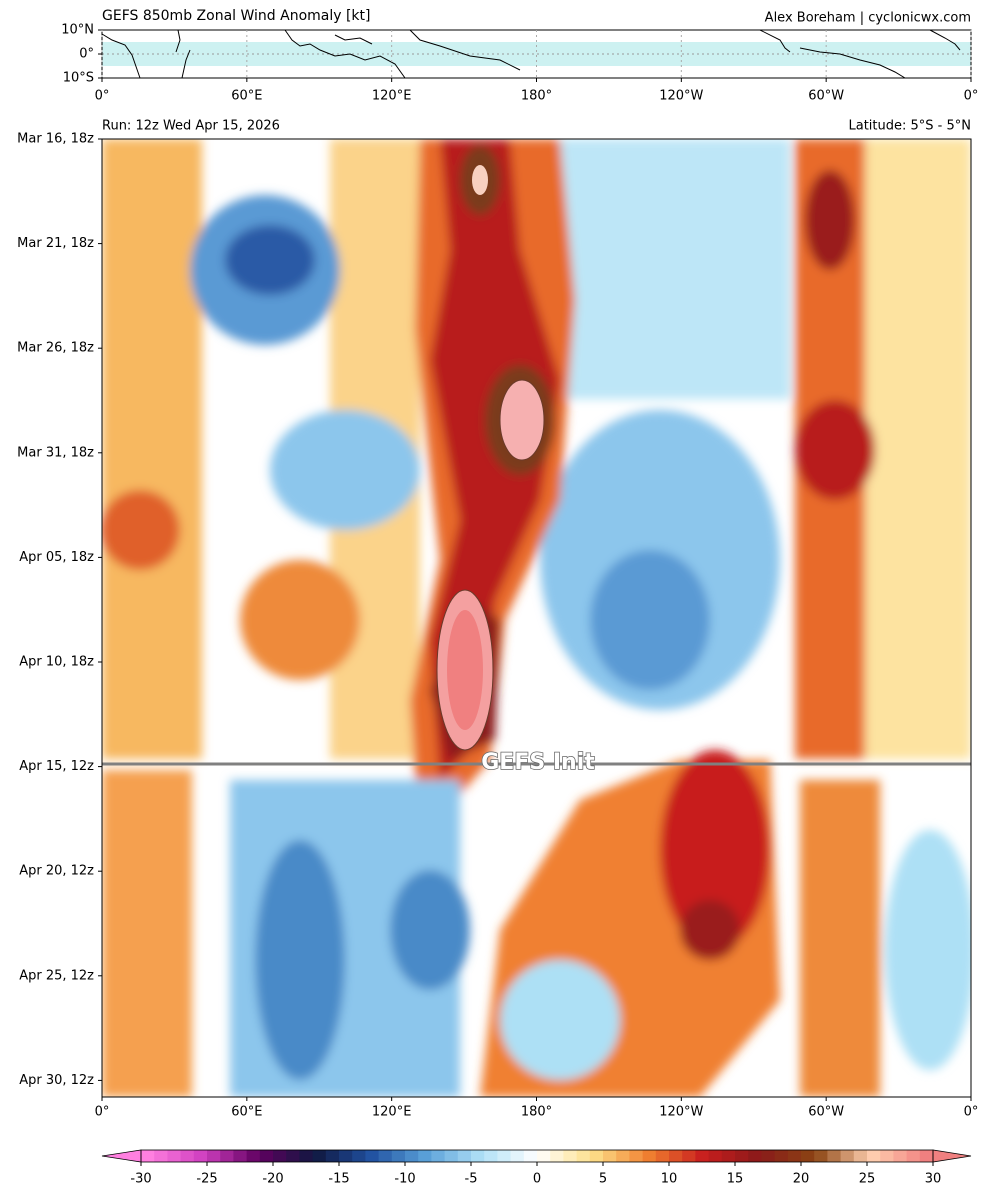 Image resolution: width=989 pixels, height=1202 pixels. I want to click on credit: Alex Boreham | cyclonicwx.com, so click(868, 18).